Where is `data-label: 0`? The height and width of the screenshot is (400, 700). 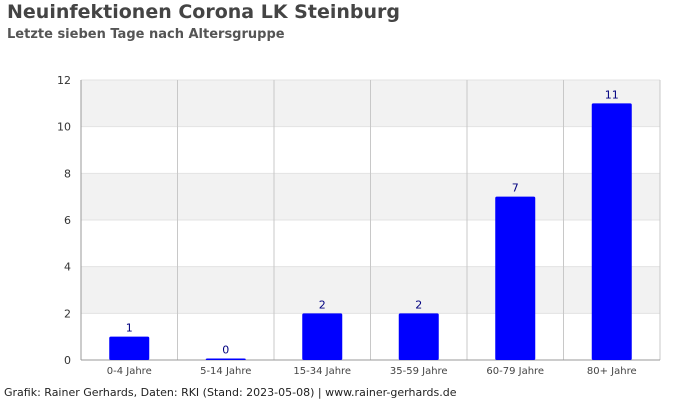
data-label: 0 is located at coordinates (225, 350).